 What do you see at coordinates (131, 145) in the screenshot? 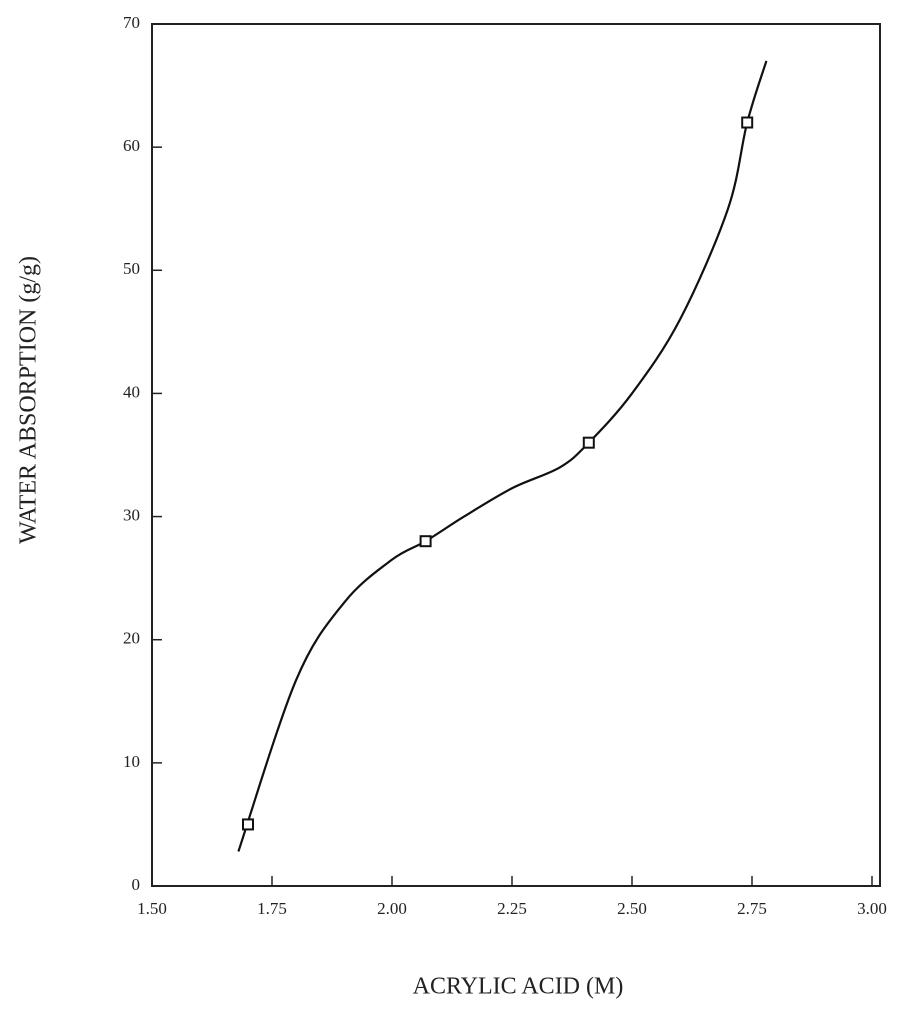
I see `y-tick-label: 60` at bounding box center [131, 145].